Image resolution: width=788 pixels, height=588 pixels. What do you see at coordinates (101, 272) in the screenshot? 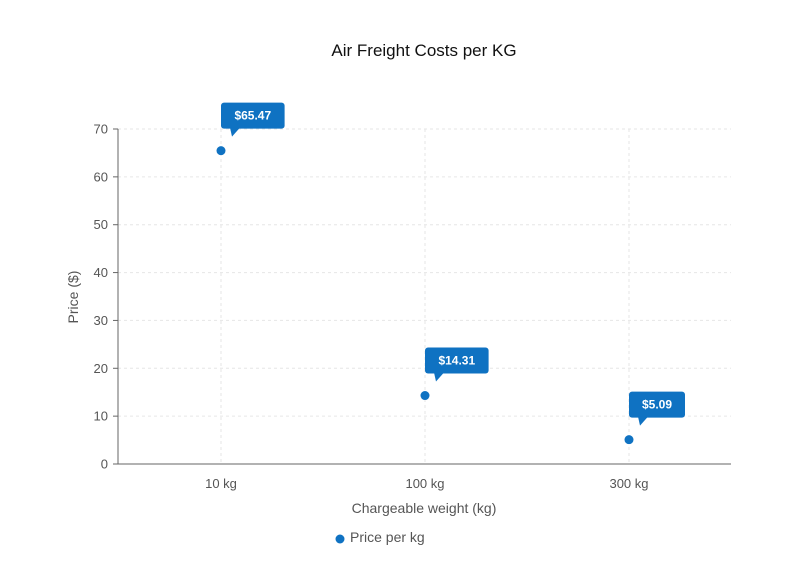
I see `y-tick-label: 40` at bounding box center [101, 272].